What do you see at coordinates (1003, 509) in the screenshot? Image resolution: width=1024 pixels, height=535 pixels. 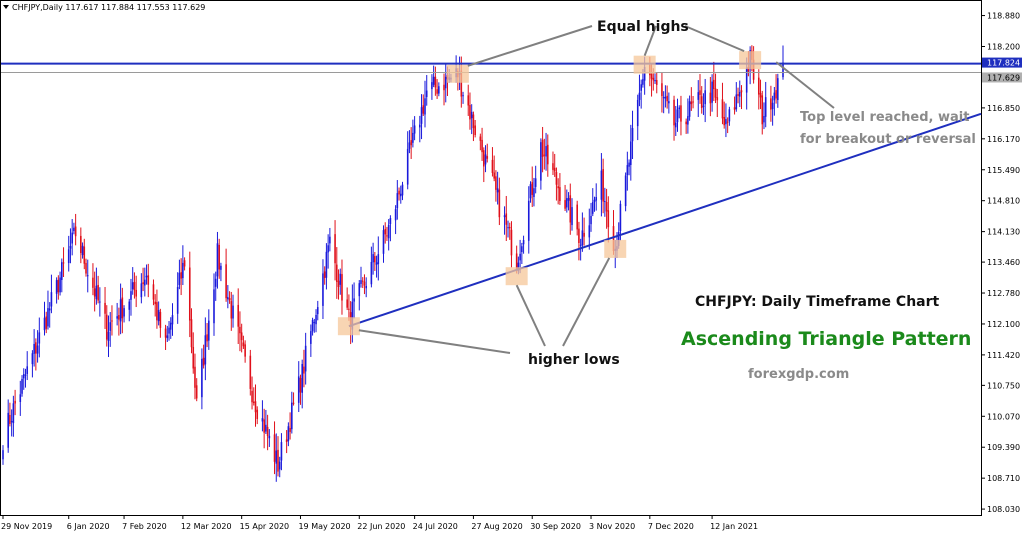 I see `y-tick-label: 108.030` at bounding box center [1003, 509].